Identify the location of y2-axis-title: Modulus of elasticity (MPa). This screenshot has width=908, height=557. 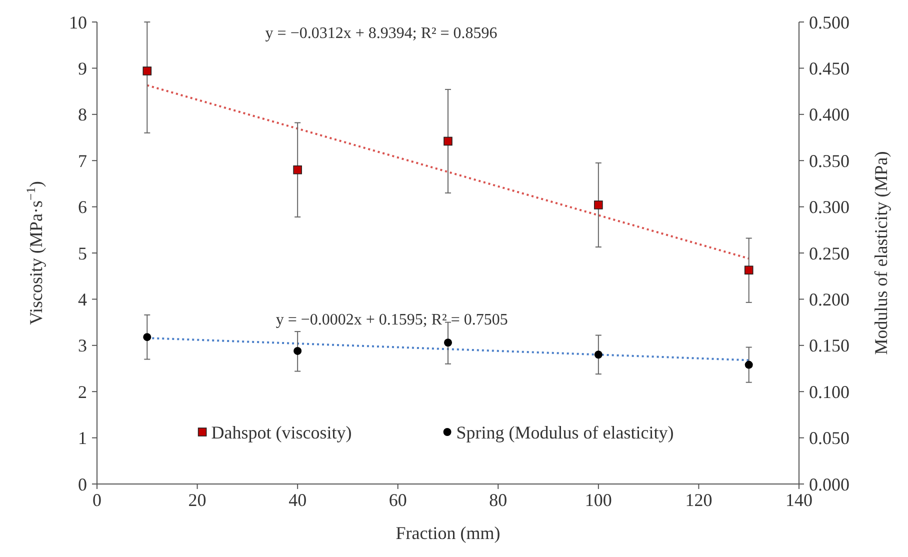
(881, 253).